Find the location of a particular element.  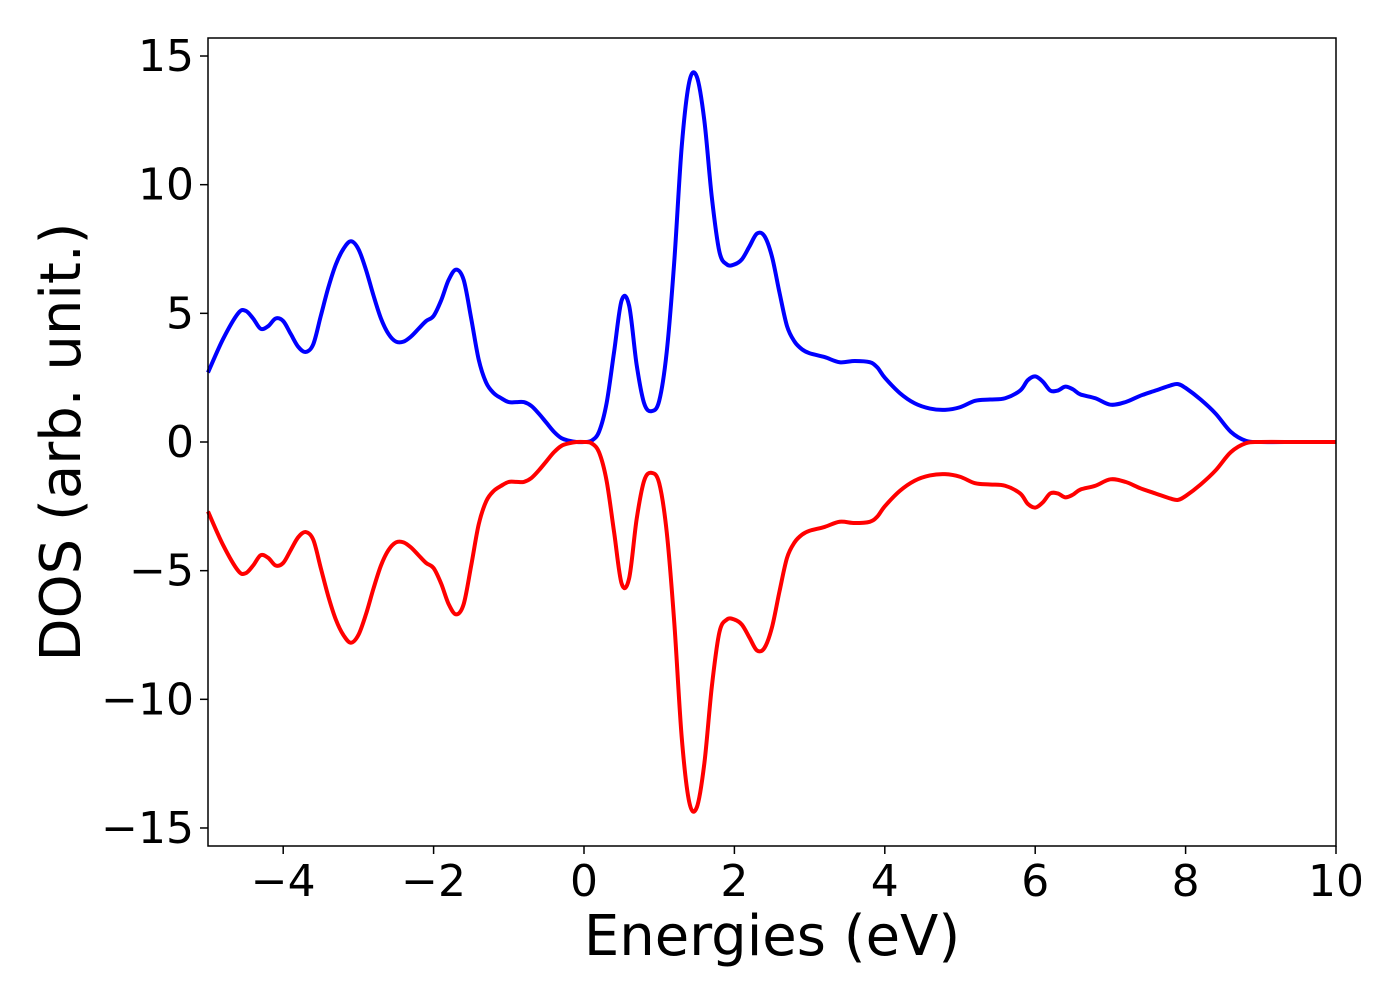

y-tick-label: −10 is located at coordinates (147, 699).